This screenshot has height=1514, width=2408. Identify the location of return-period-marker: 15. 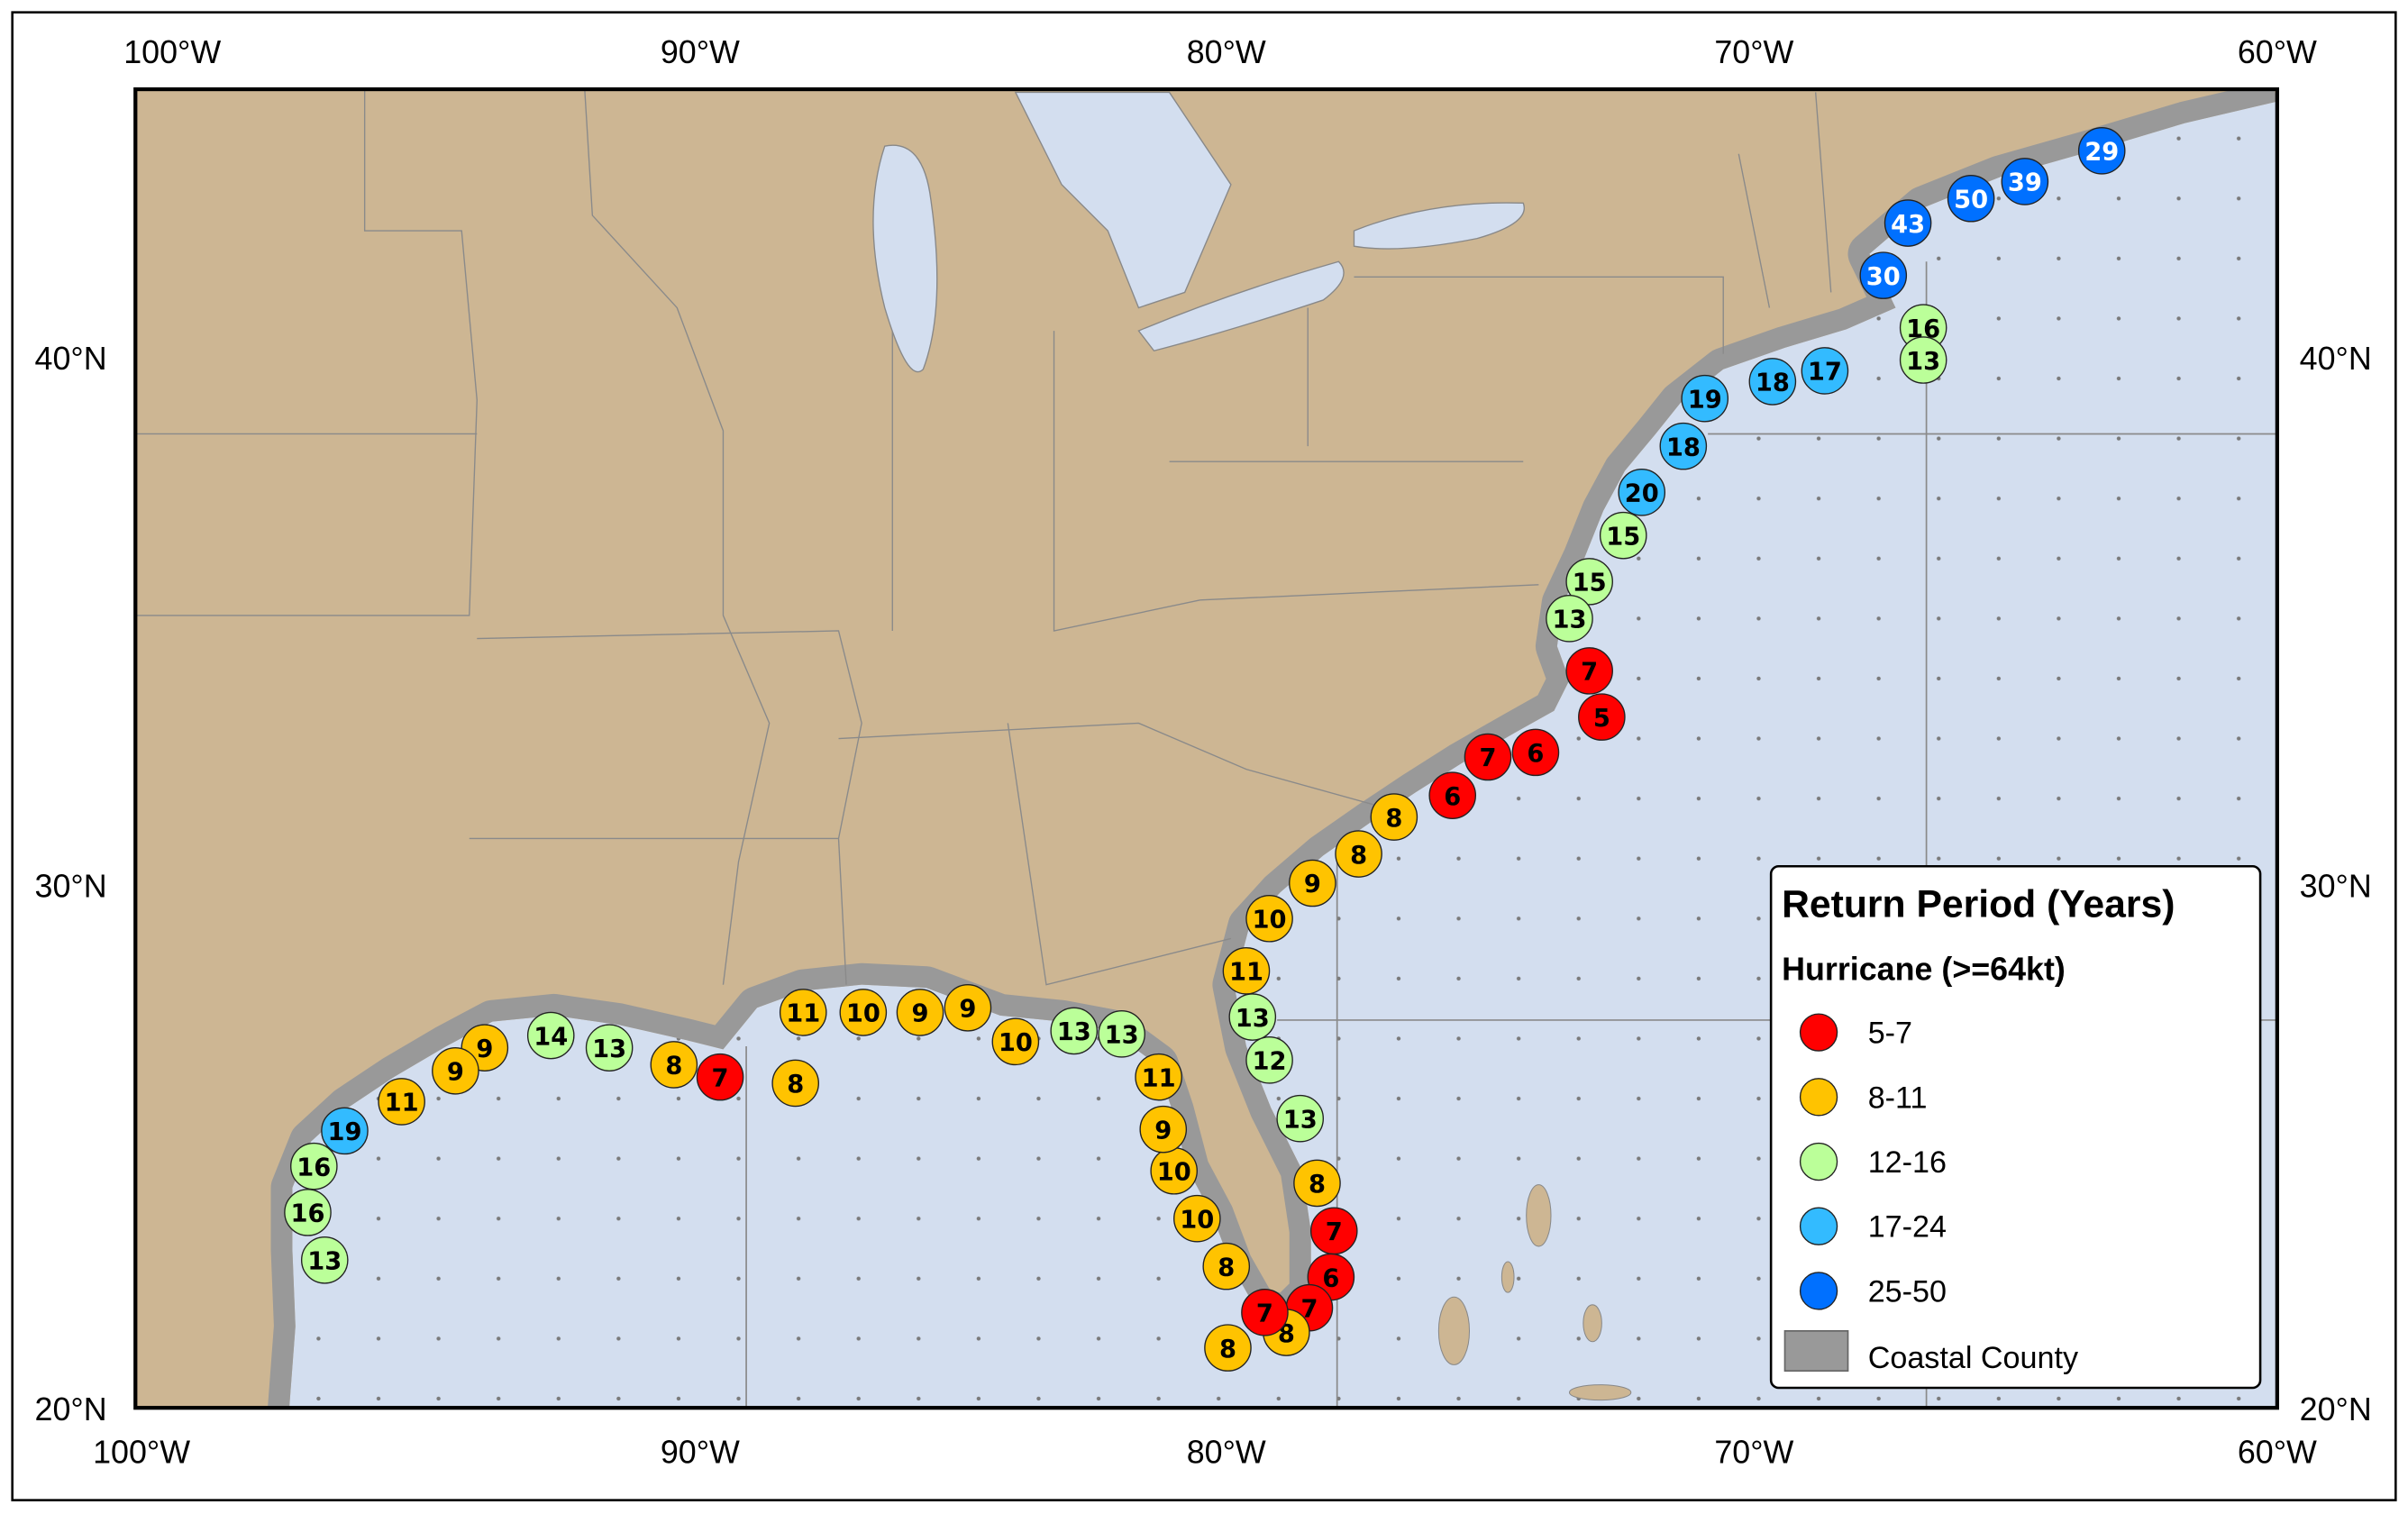
(1589, 582).